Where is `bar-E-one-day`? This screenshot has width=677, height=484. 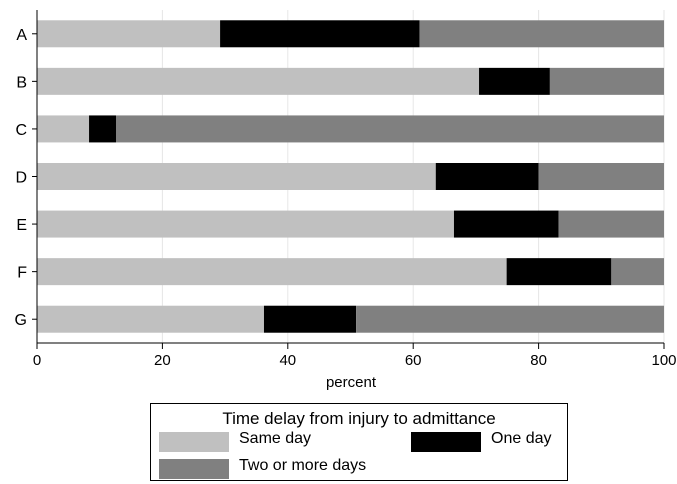
bar-E-one-day is located at coordinates (506, 224).